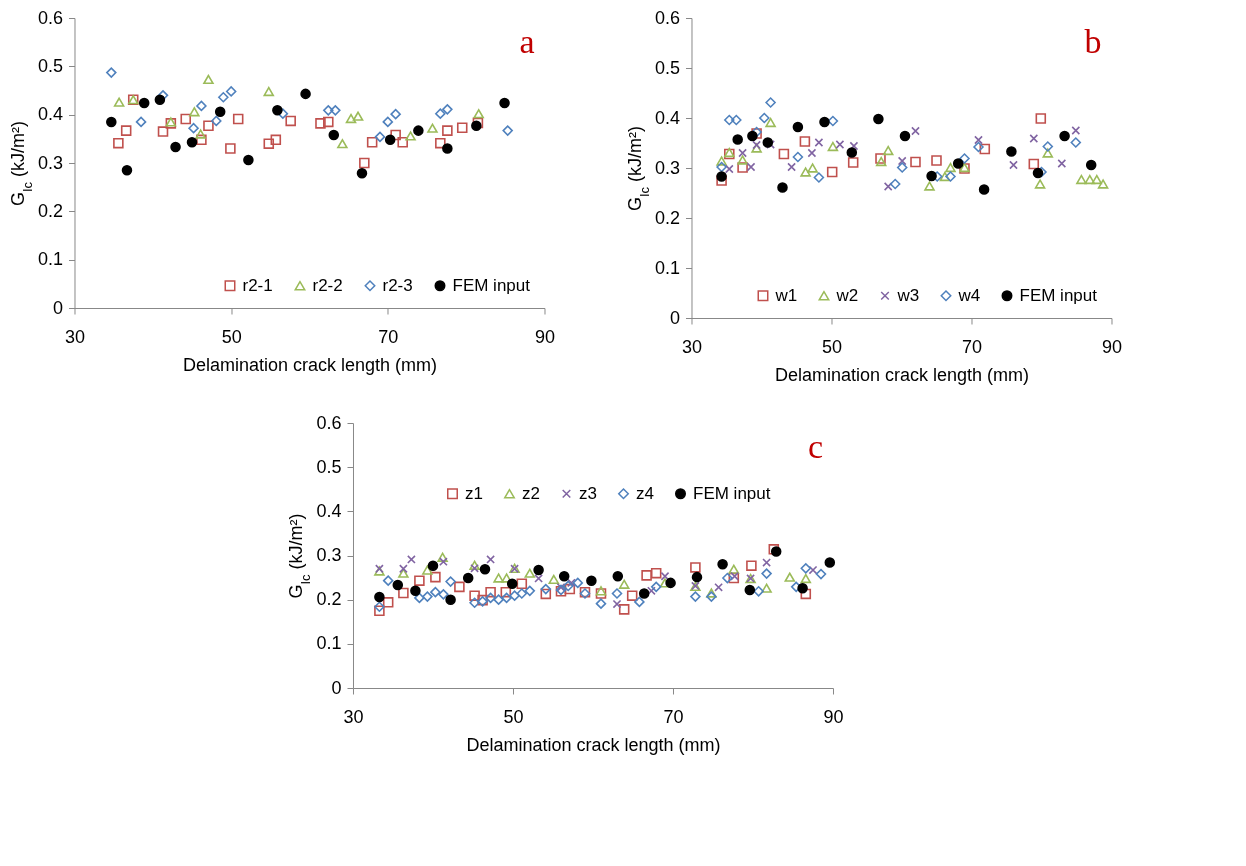 This screenshot has width=1246, height=866. What do you see at coordinates (786, 295) in the screenshot?
I see `legend-label: w1` at bounding box center [786, 295].